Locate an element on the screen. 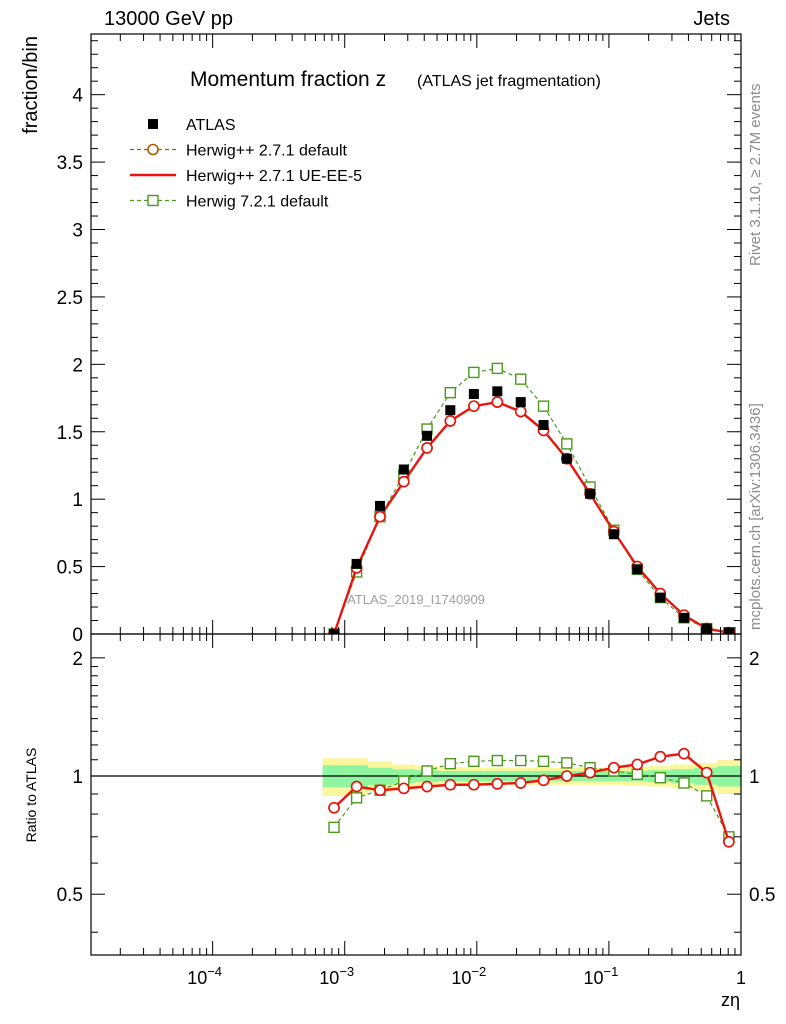  header-category-label: Jets is located at coordinates (711, 19).